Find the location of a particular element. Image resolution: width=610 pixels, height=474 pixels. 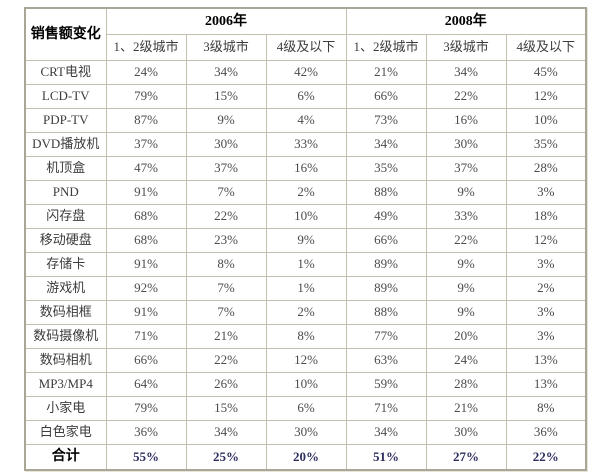

value-cell: 64% is located at coordinates (146, 384).